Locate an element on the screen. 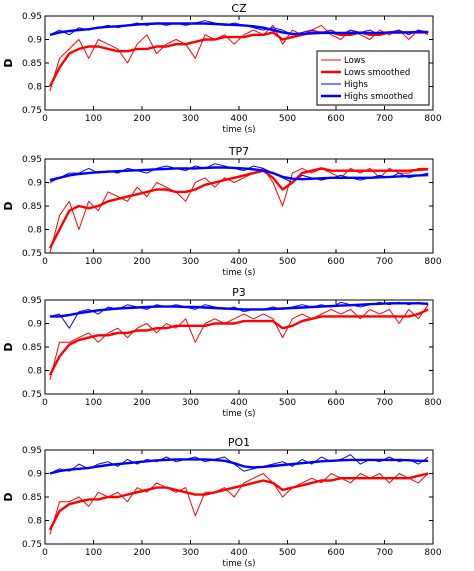 The image size is (474, 571). legend-label-lows-smoothed: Lows smoothed is located at coordinates (377, 73).